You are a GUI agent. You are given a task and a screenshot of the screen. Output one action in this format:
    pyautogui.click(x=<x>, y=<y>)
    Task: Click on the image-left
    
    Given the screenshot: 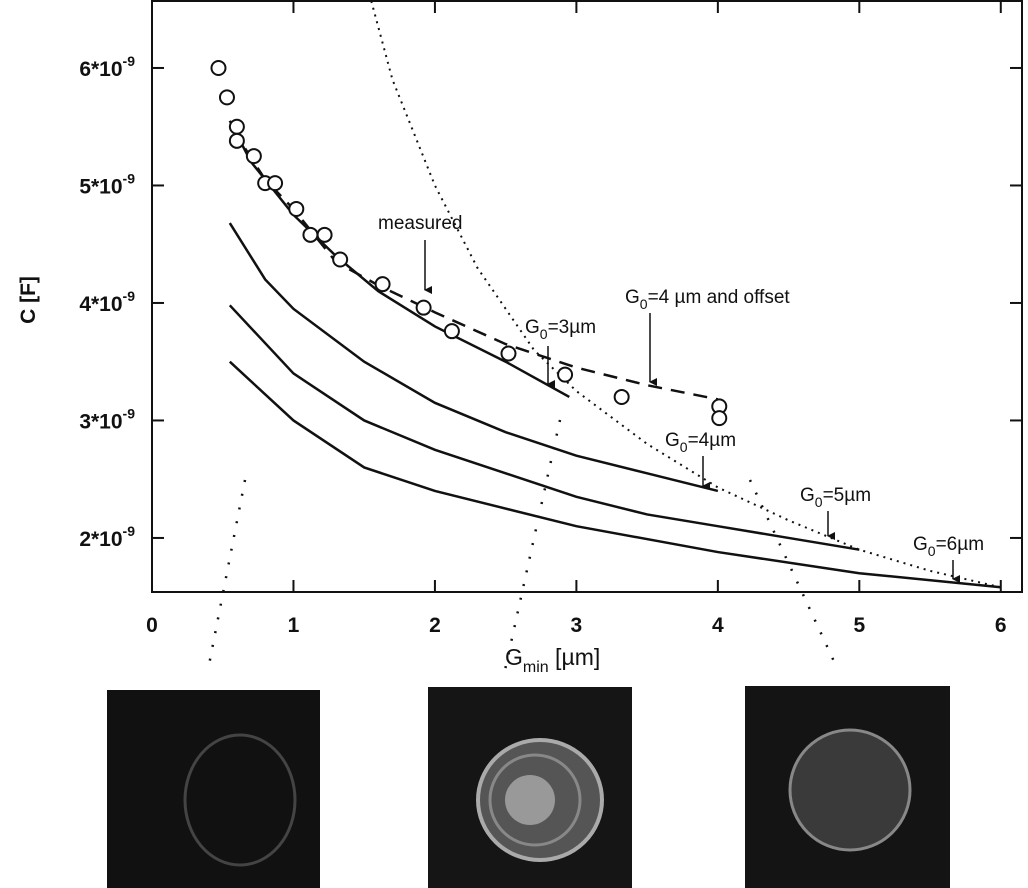 What is the action you would take?
    pyautogui.click(x=213, y=789)
    